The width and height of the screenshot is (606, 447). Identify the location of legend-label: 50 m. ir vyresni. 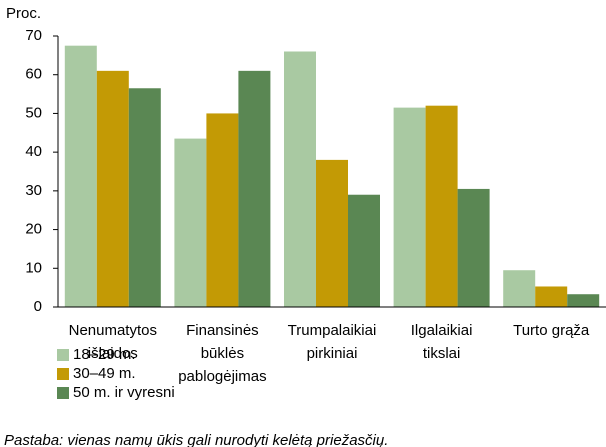
(124, 392).